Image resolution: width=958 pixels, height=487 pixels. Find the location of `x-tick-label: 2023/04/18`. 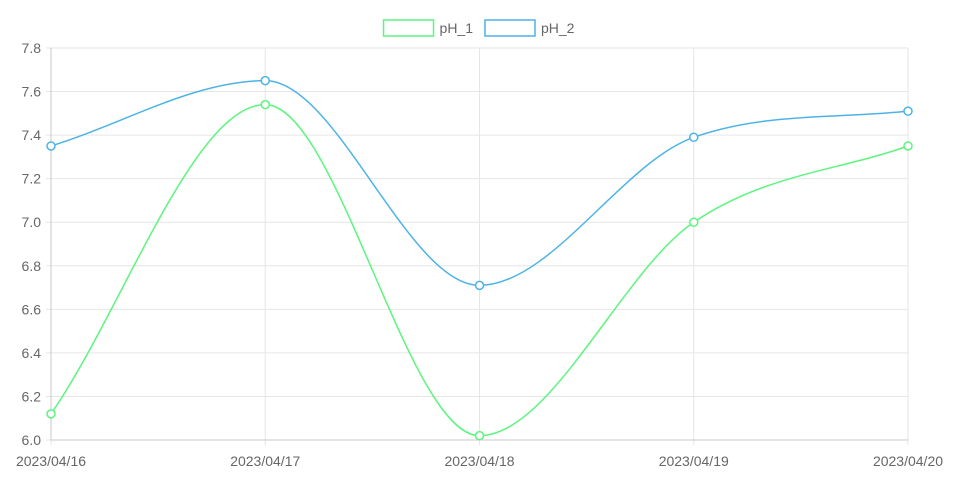

x-tick-label: 2023/04/18 is located at coordinates (479, 461).